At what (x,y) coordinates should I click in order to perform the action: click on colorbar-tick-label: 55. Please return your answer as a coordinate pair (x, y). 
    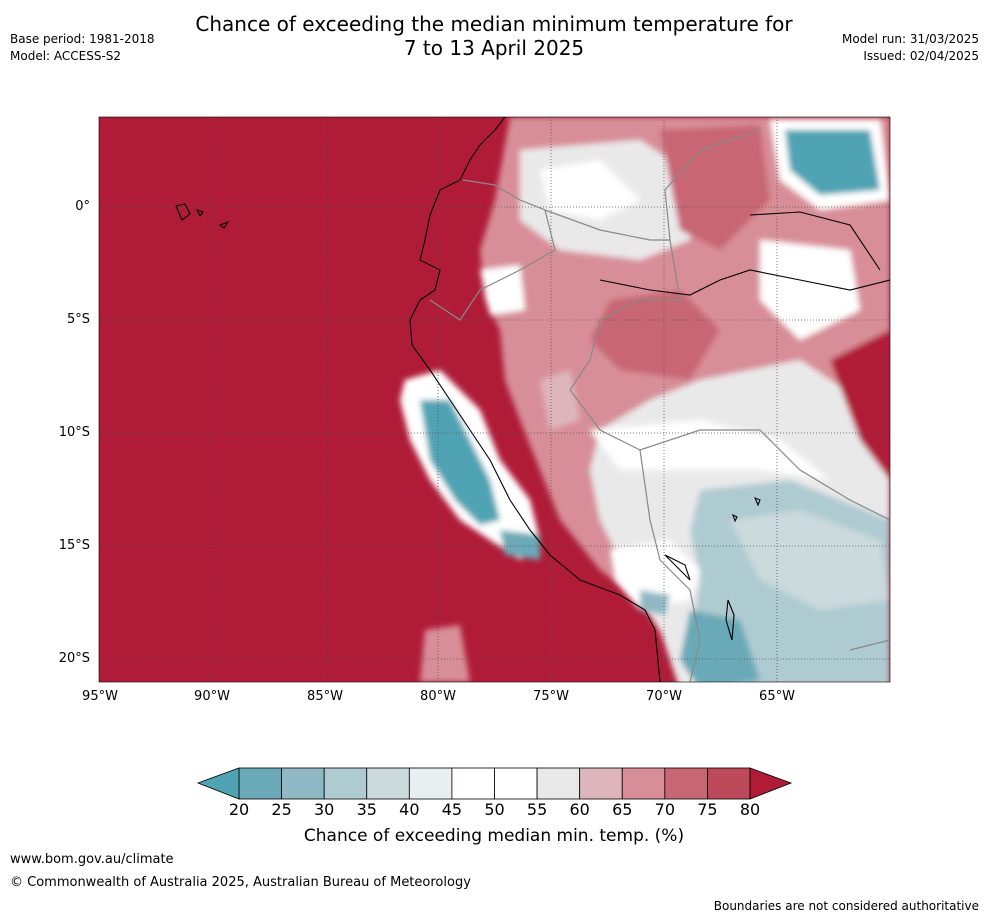
    Looking at the image, I should click on (537, 809).